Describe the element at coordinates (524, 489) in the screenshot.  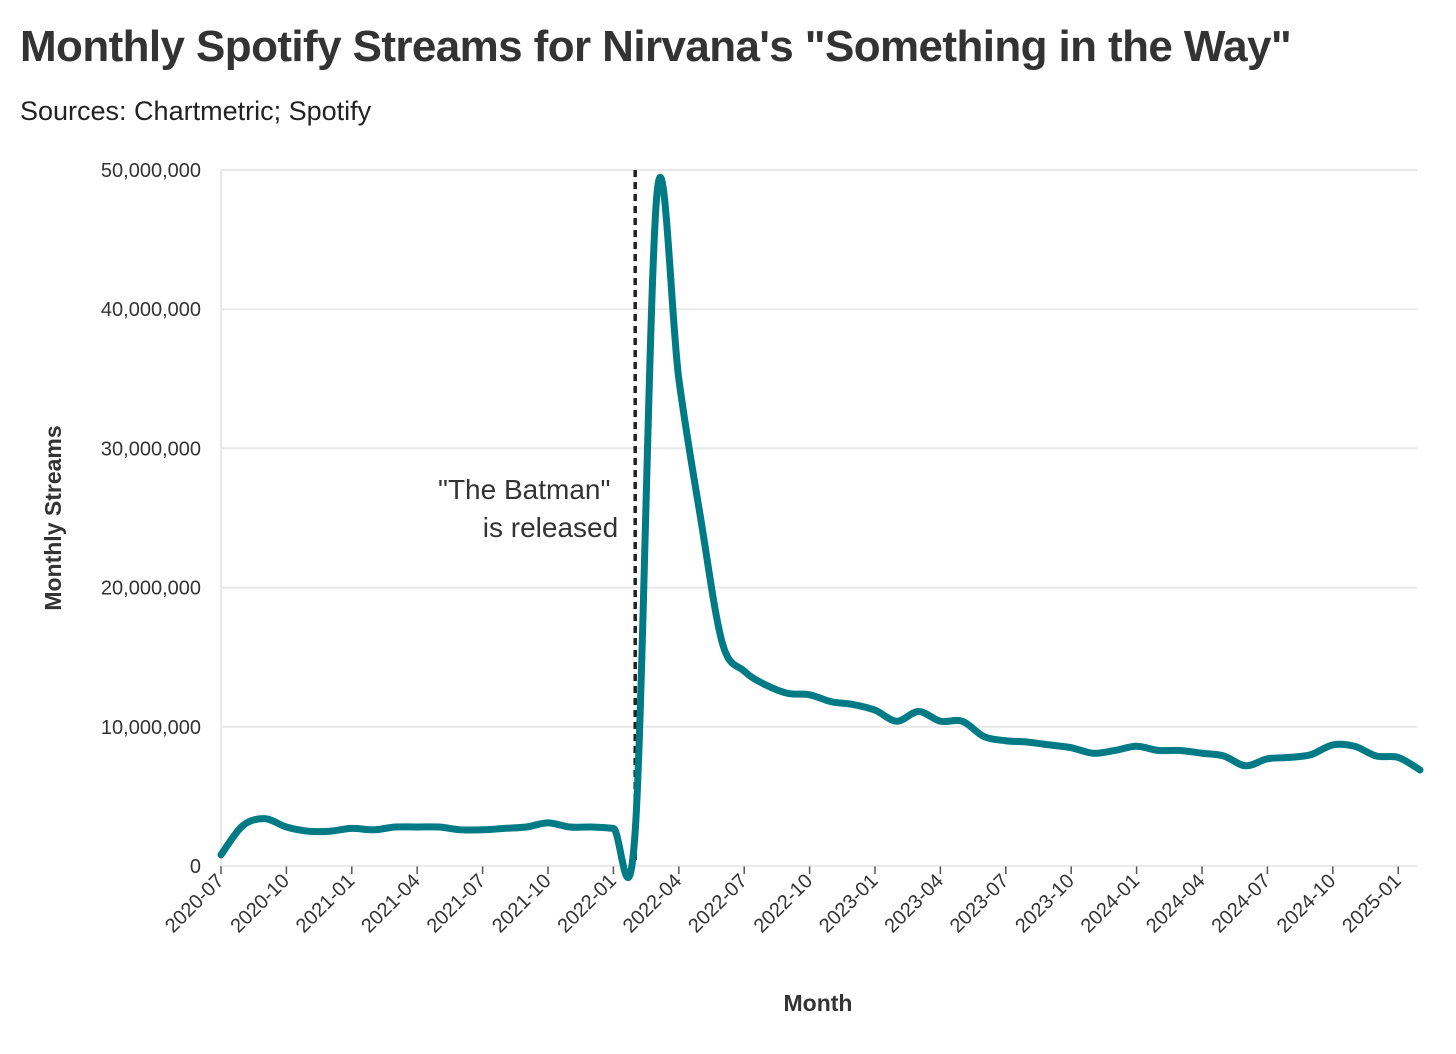
I see `annotation-line-1: "The Batman"` at that location.